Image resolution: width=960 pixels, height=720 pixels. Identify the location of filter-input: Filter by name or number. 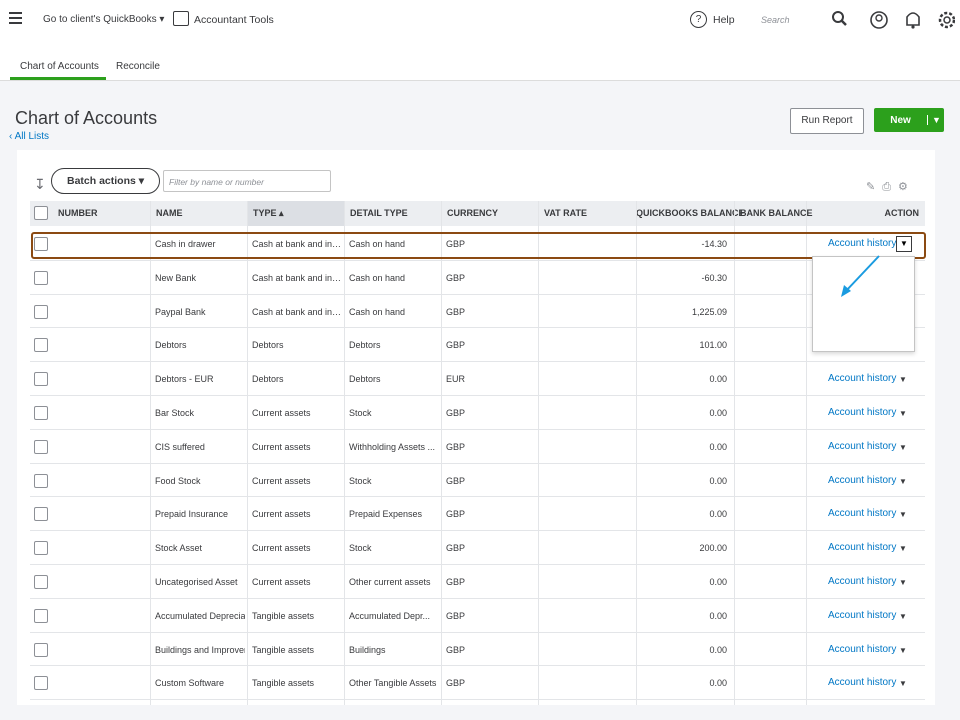
(247, 181).